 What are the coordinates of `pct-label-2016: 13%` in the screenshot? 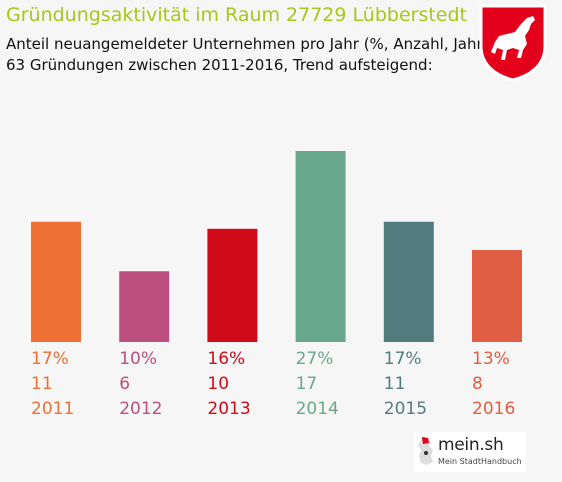 It's located at (491, 359).